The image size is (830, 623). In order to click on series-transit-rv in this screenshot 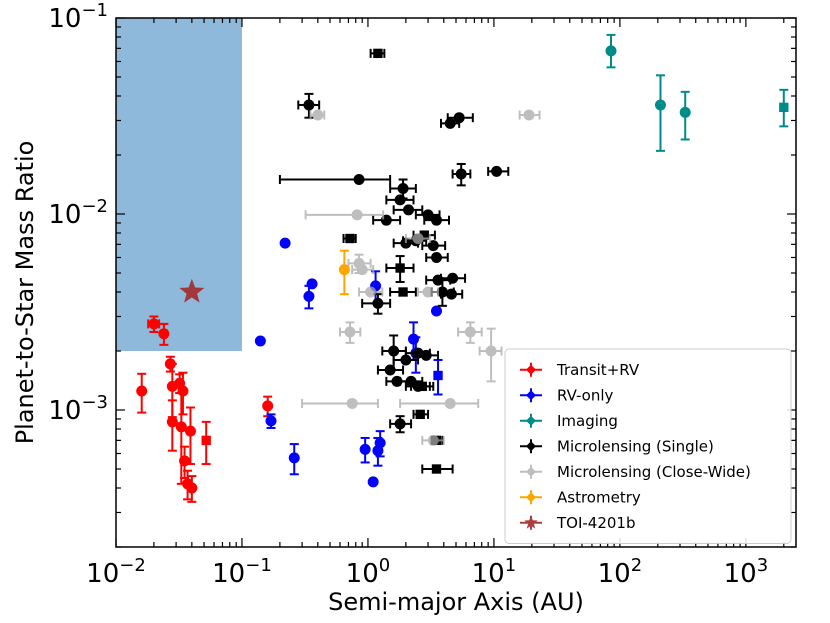, I will do `click(205, 409)`.